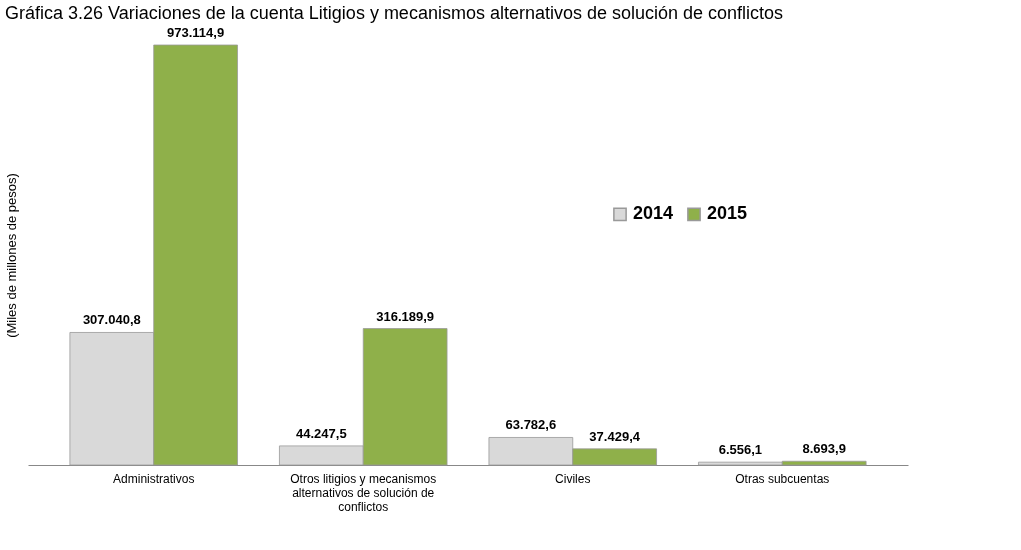 The image size is (1021, 550). I want to click on x-tick-label: Otras subcuentas, so click(782, 478).